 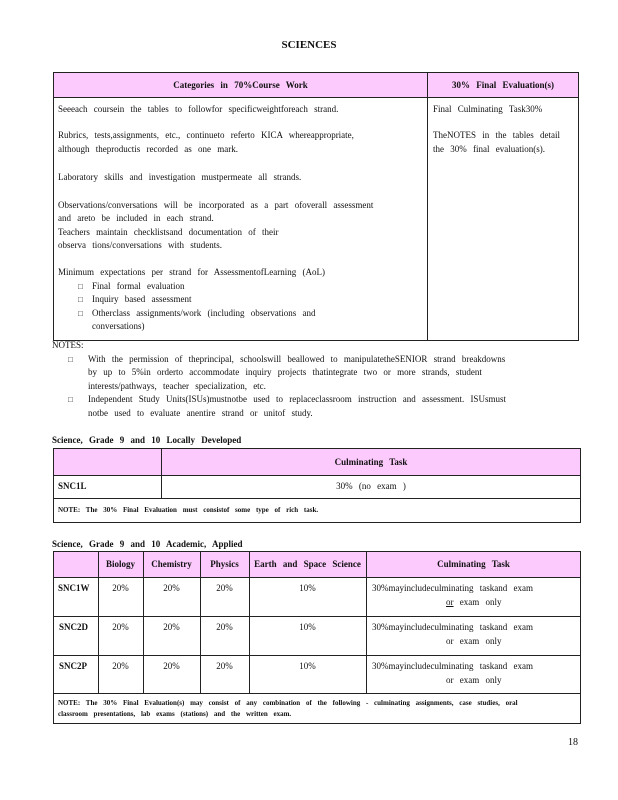 What do you see at coordinates (371, 486) in the screenshot?
I see `culminating-value: 30% (no exam )` at bounding box center [371, 486].